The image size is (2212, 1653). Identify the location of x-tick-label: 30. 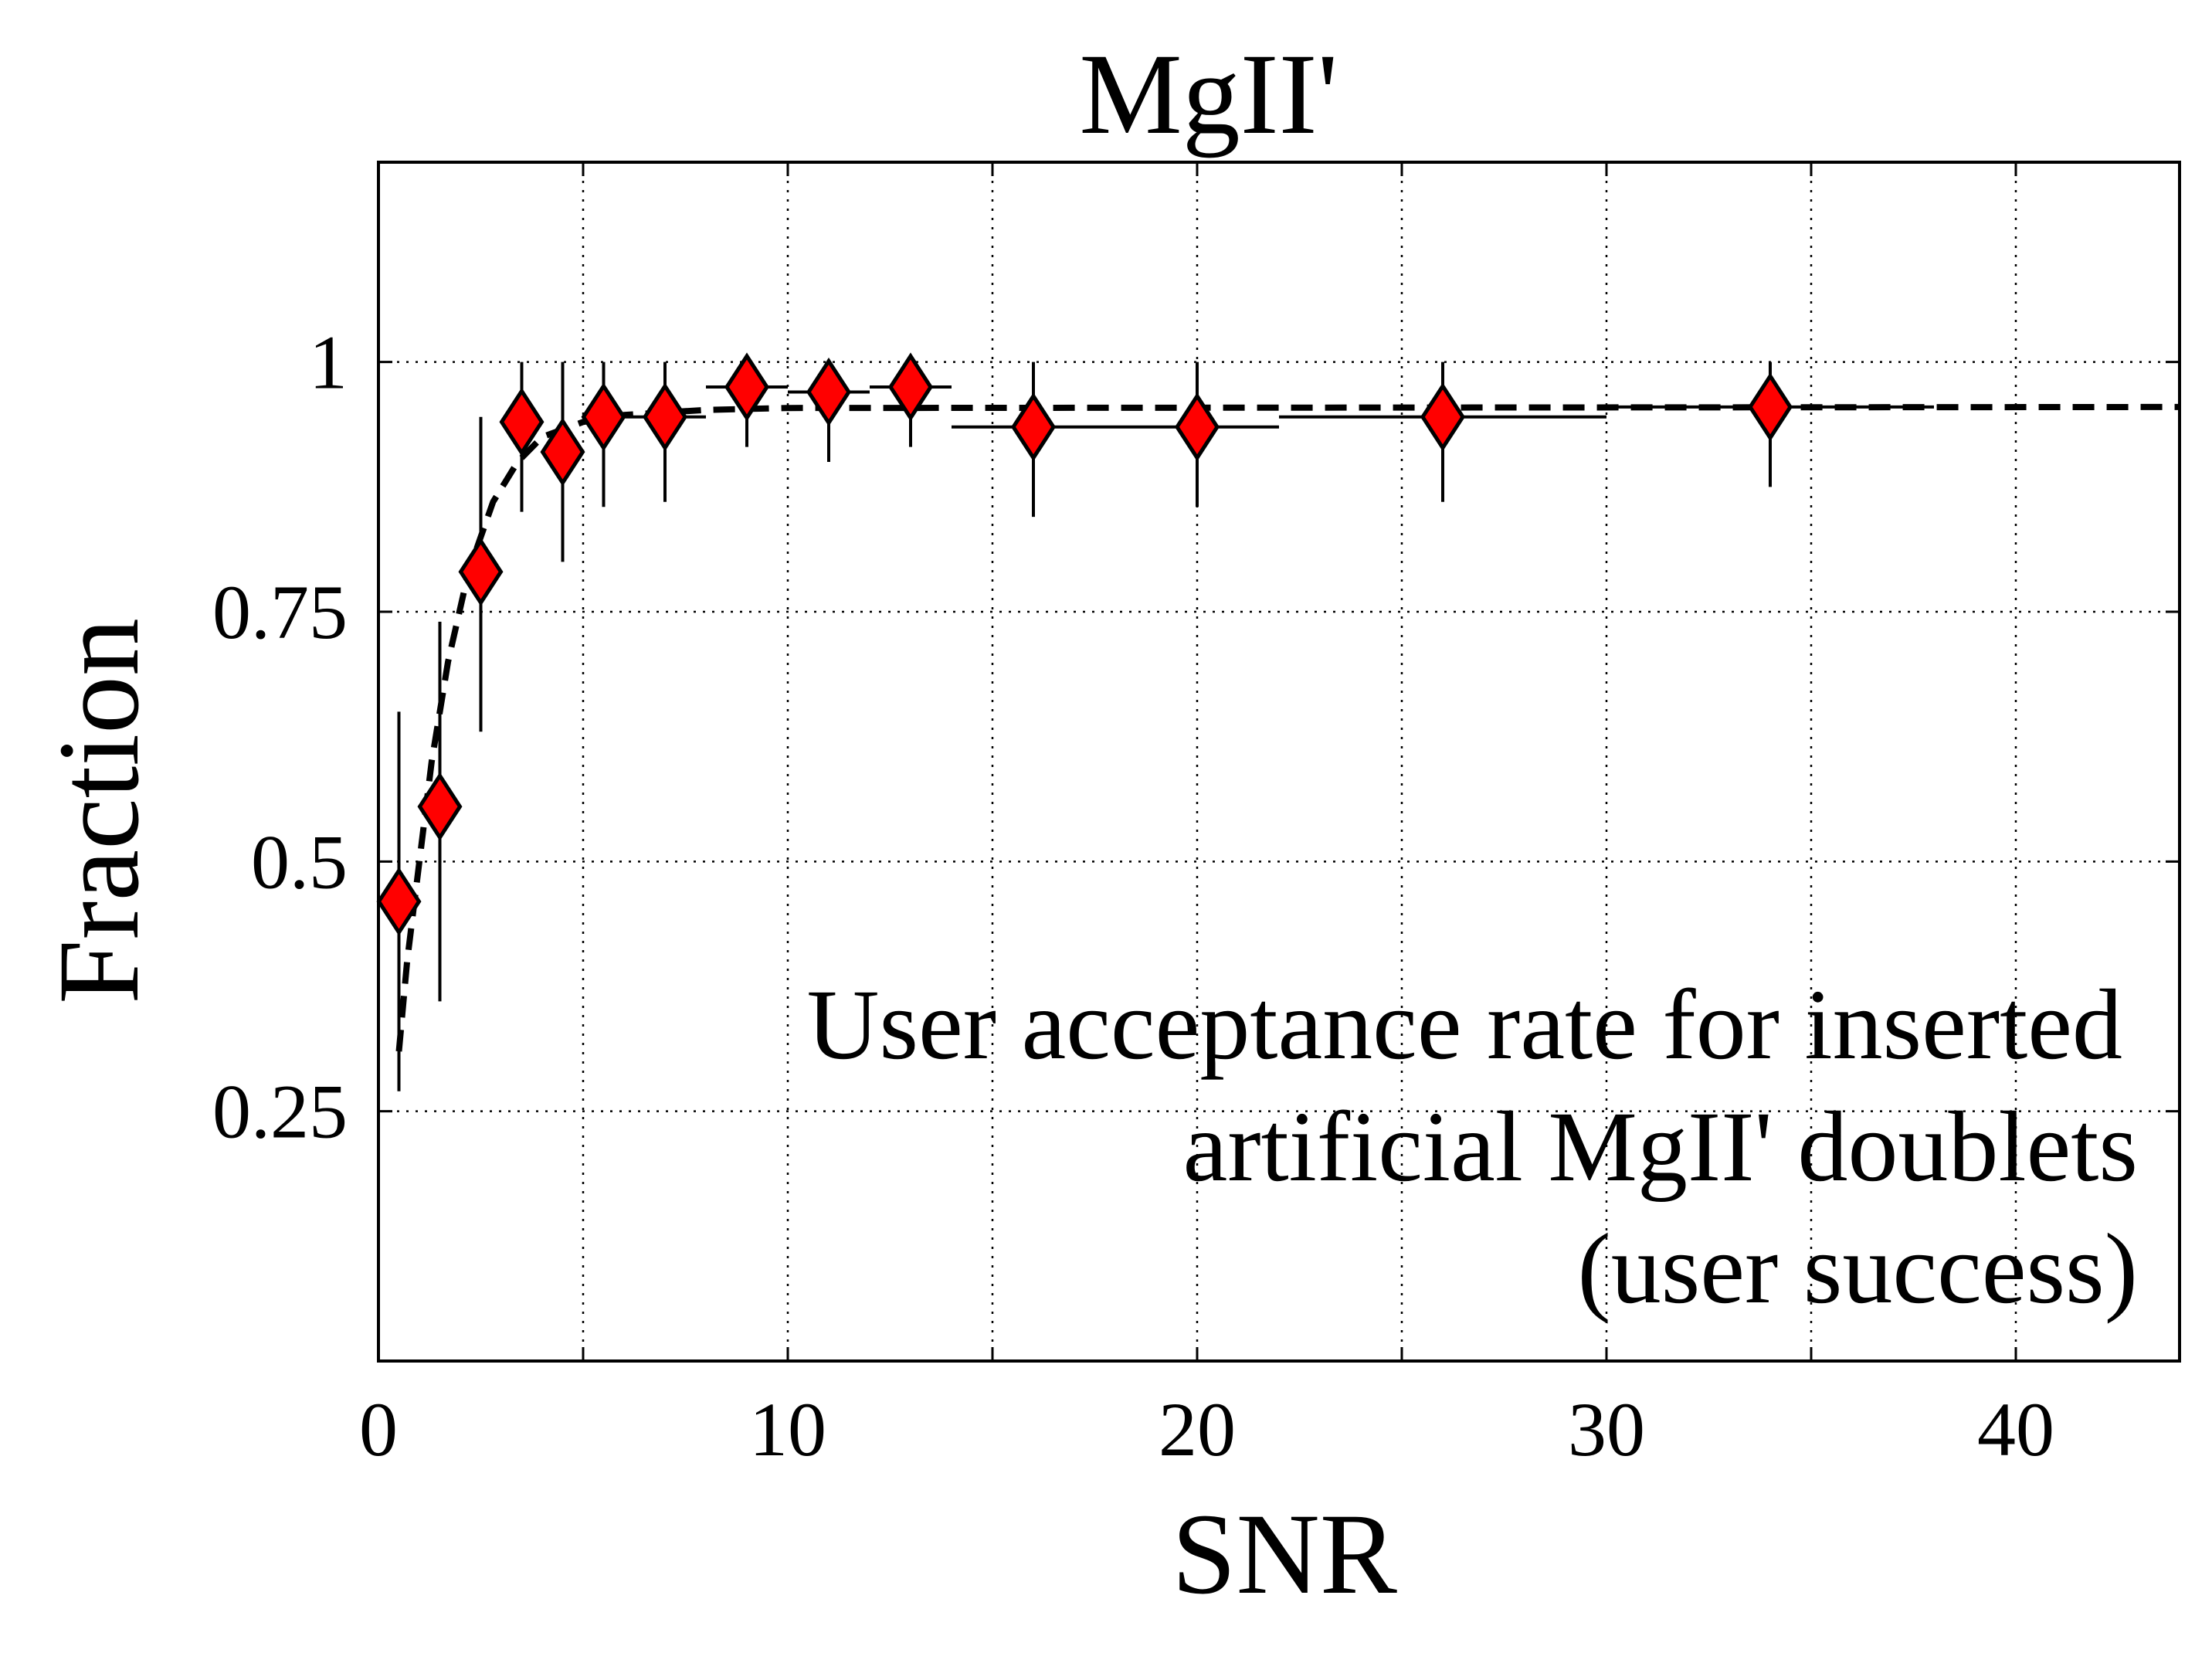
(1606, 1430).